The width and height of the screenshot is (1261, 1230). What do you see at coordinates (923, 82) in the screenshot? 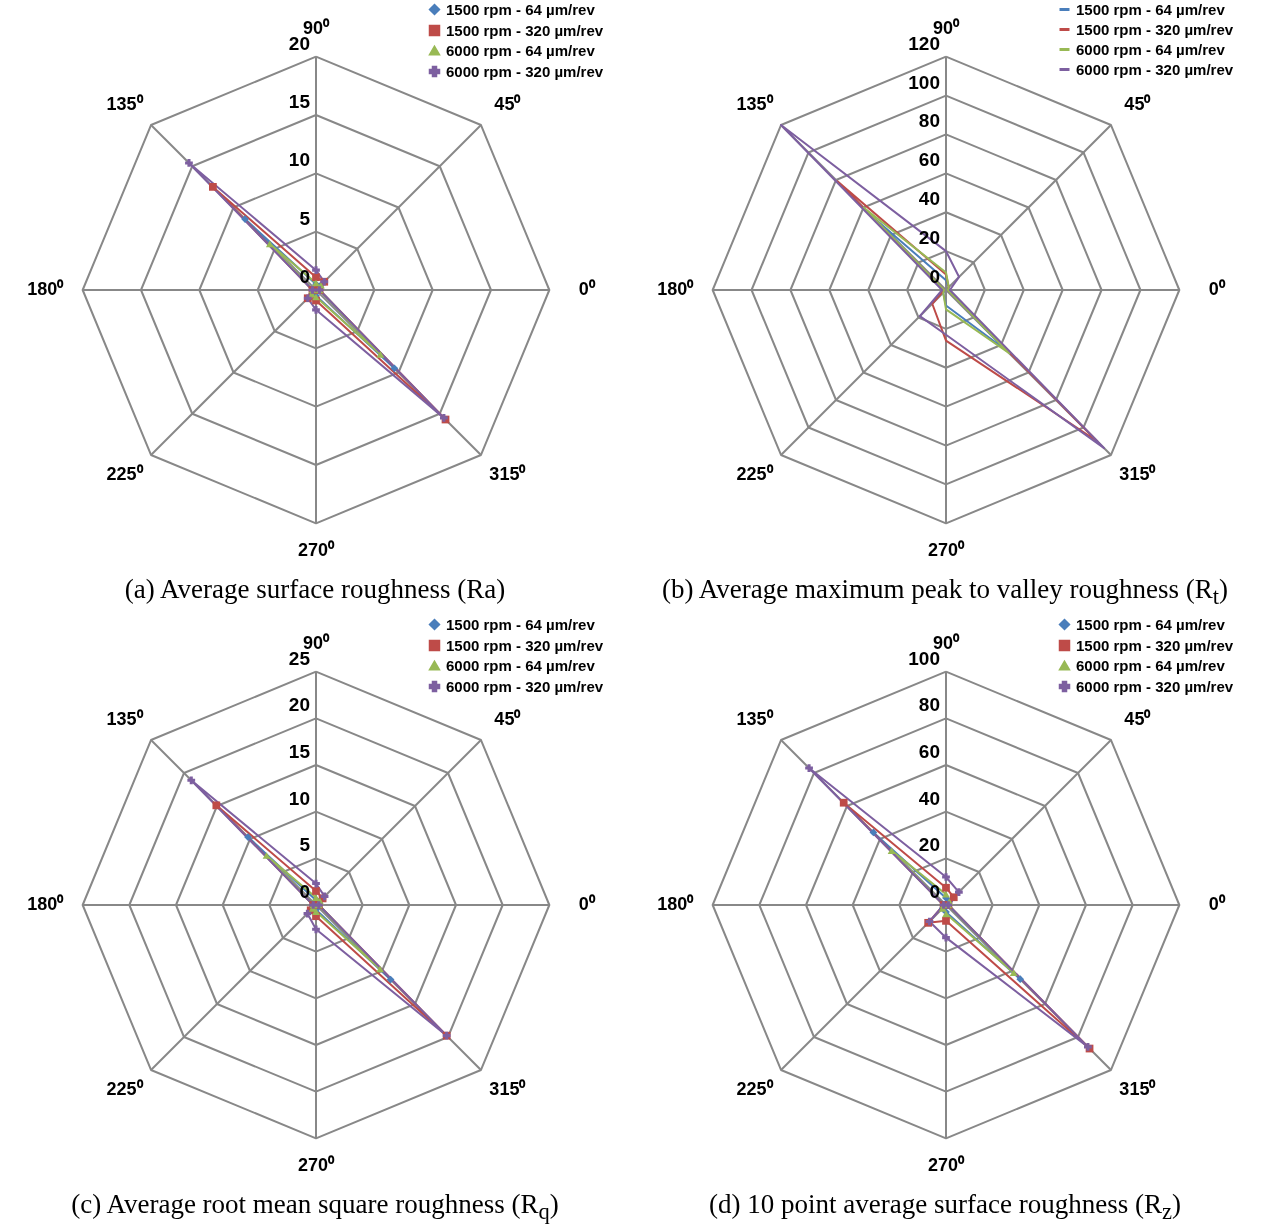
I see `y-tick-label: 100` at bounding box center [923, 82].